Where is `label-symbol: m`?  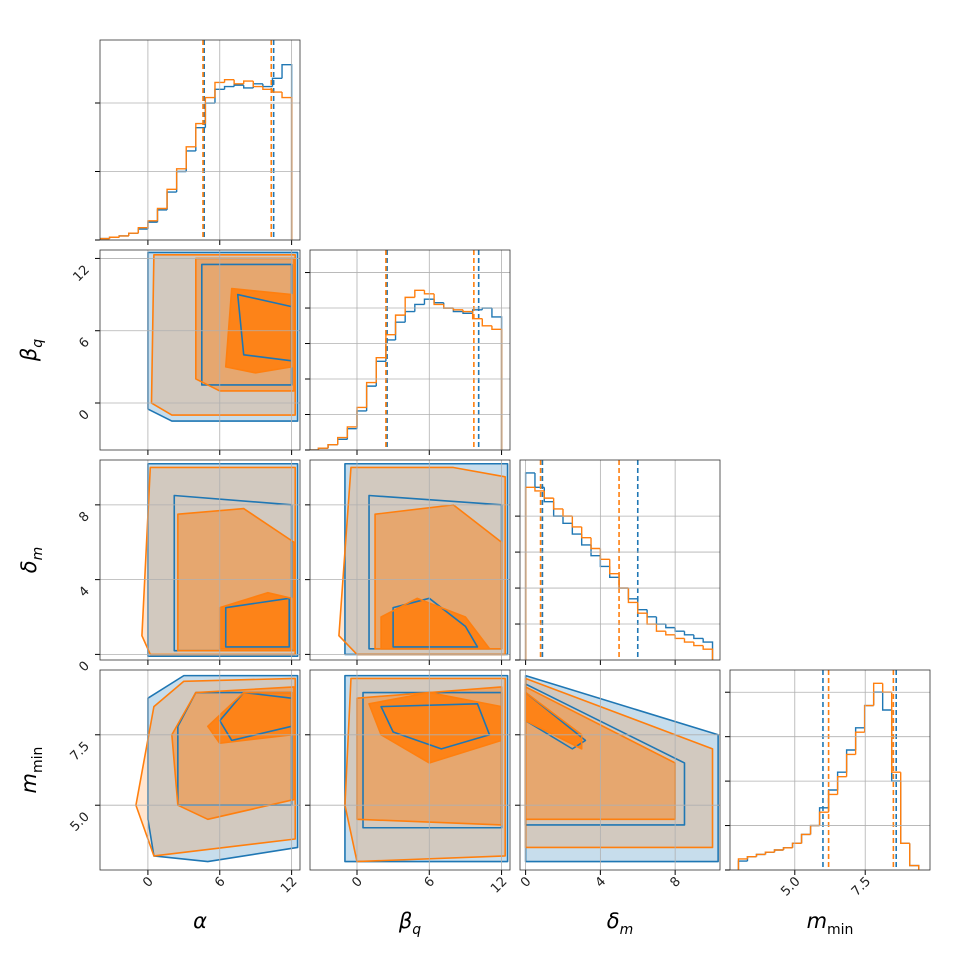 label-symbol: m is located at coordinates (29, 783).